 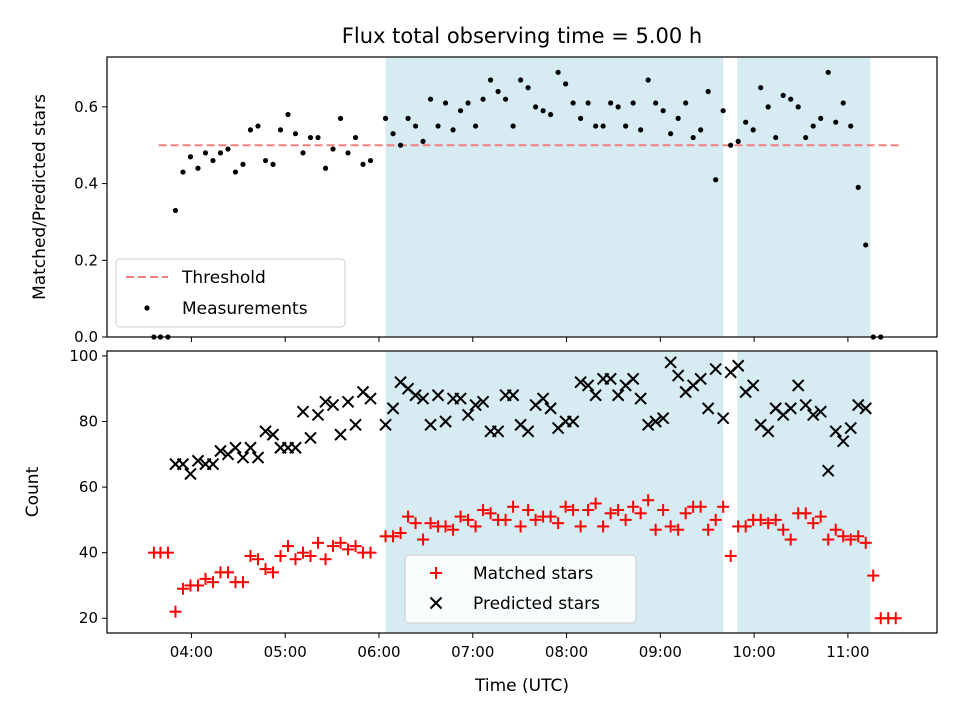 I want to click on measurements-legend-label: Measurements, so click(x=245, y=309).